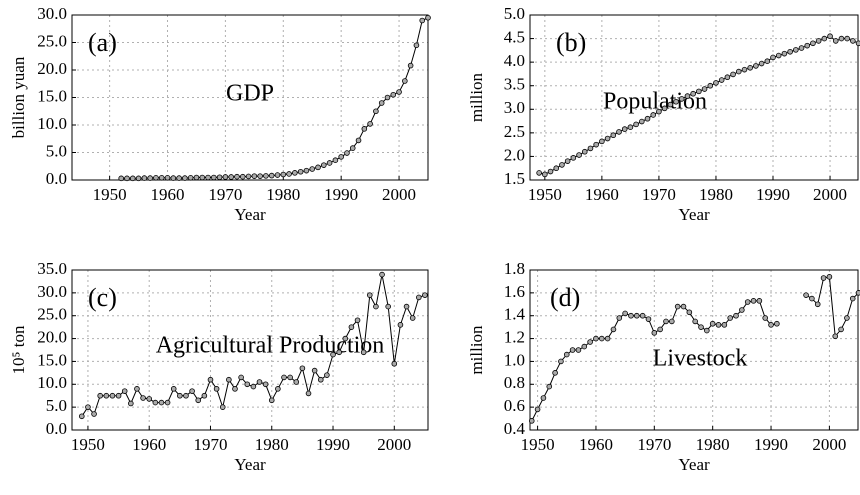 The image size is (860, 495). Describe the element at coordinates (514, 336) in the screenshot. I see `y-tick-label: 1.2` at that location.